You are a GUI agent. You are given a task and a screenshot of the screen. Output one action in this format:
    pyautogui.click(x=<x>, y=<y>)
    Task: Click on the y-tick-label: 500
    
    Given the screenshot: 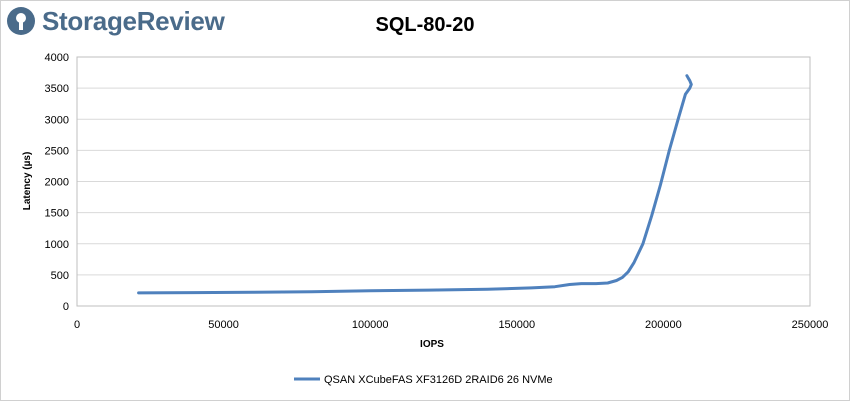 What is the action you would take?
    pyautogui.click(x=60, y=276)
    